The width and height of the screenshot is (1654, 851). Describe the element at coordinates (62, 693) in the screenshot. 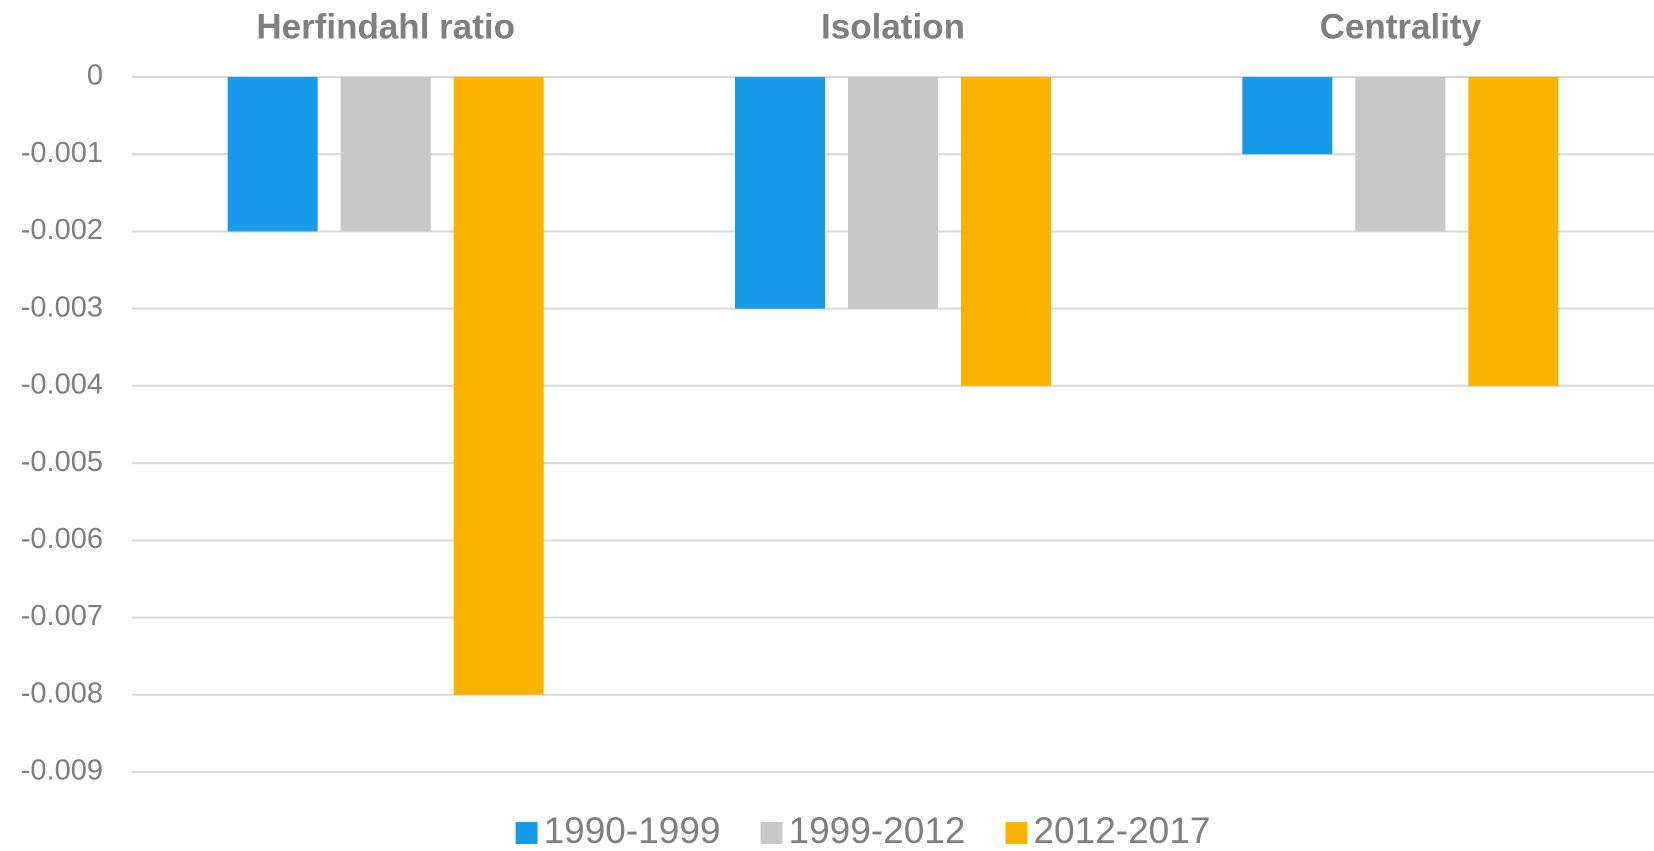

I see `y-tick-label: -0.008` at that location.